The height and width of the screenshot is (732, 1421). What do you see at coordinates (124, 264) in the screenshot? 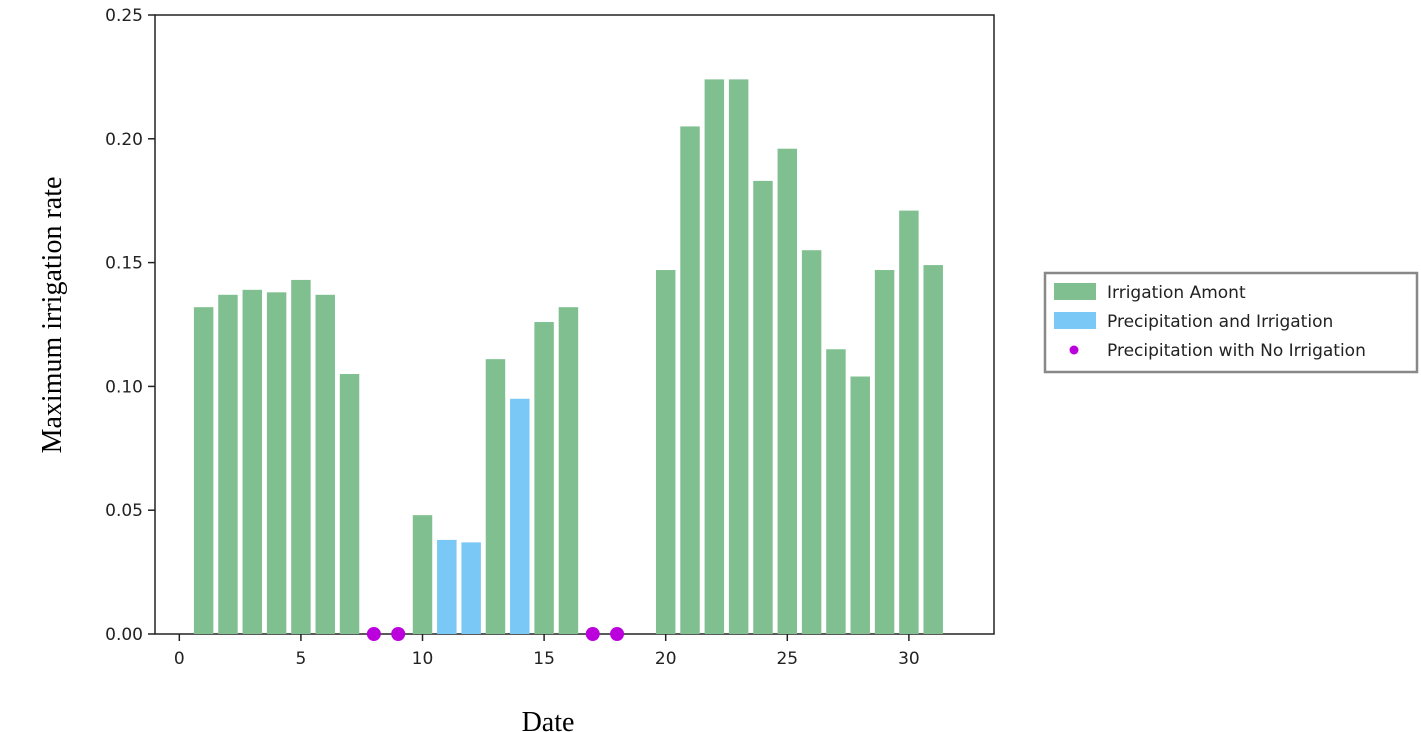
I see `y-tick-label: 0.15` at bounding box center [124, 264].